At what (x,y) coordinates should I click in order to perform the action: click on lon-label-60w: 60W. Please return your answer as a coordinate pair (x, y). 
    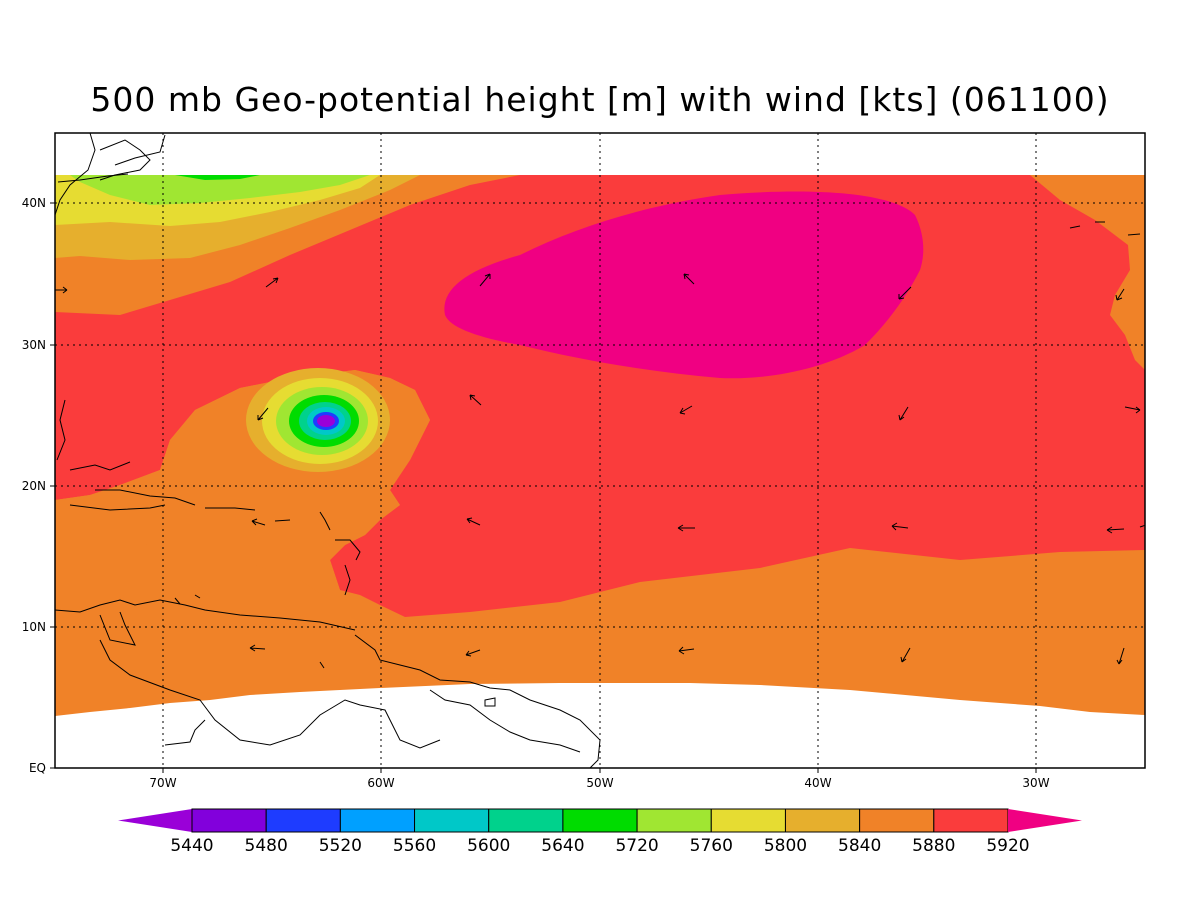
    Looking at the image, I should click on (380, 783).